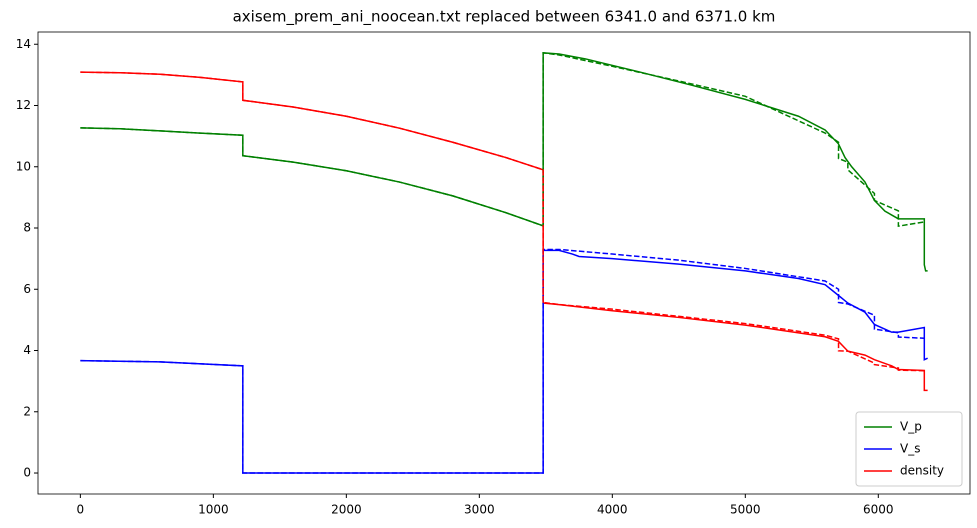  I want to click on y-tick-label: 14, so click(23, 44).